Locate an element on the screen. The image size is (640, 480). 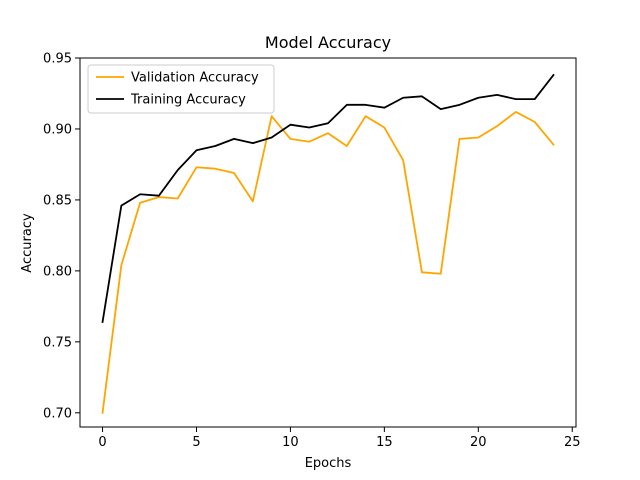
y-tick-label: 0.80 is located at coordinates (57, 271).